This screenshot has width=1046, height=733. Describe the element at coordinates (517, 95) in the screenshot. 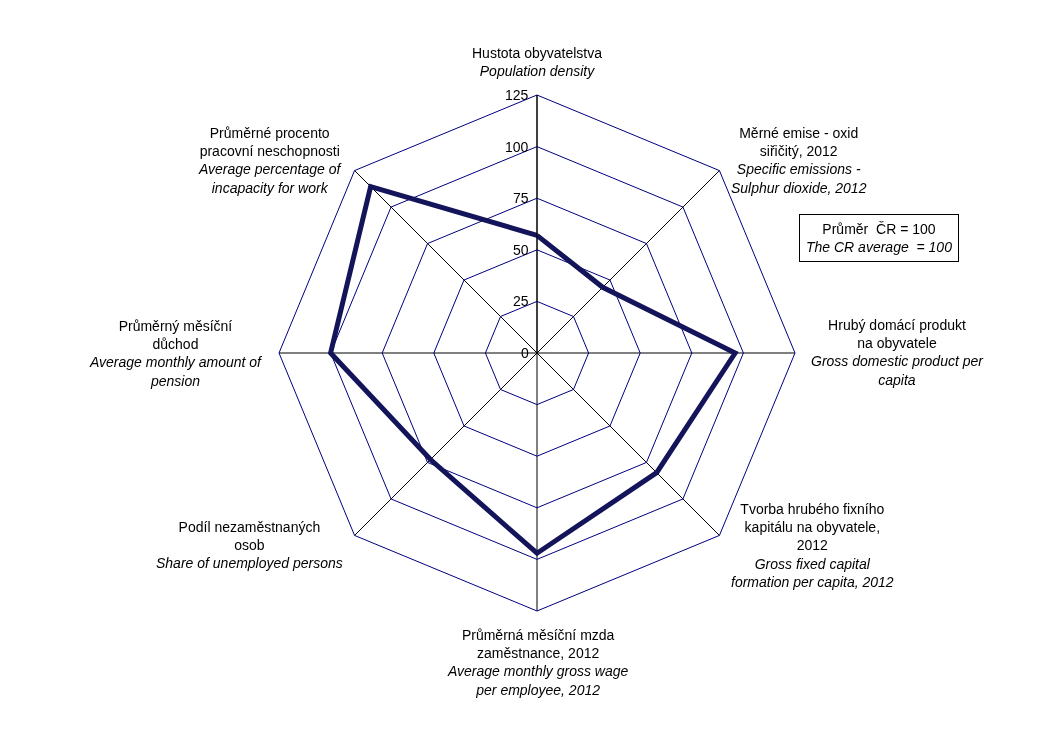

I see `y-tick-label: 125` at that location.